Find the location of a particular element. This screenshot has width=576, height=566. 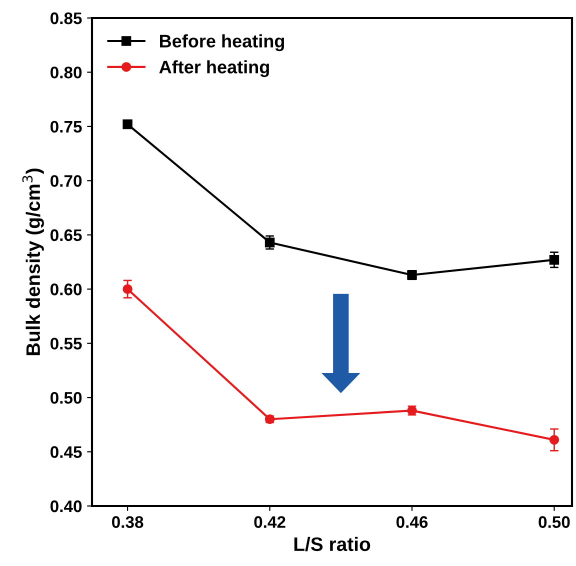

y-tick-label: 0.70 is located at coordinates (66, 181).